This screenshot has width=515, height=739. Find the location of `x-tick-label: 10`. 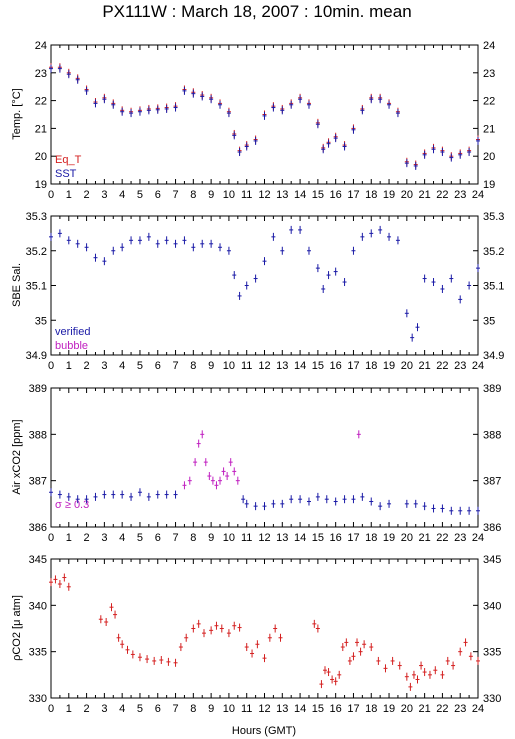

x-tick-label: 10 is located at coordinates (229, 709).